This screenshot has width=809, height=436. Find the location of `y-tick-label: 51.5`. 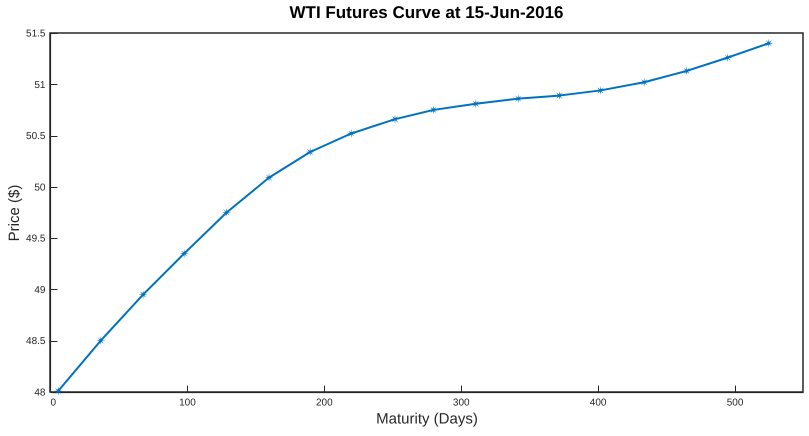

y-tick-label: 51.5 is located at coordinates (36, 34).